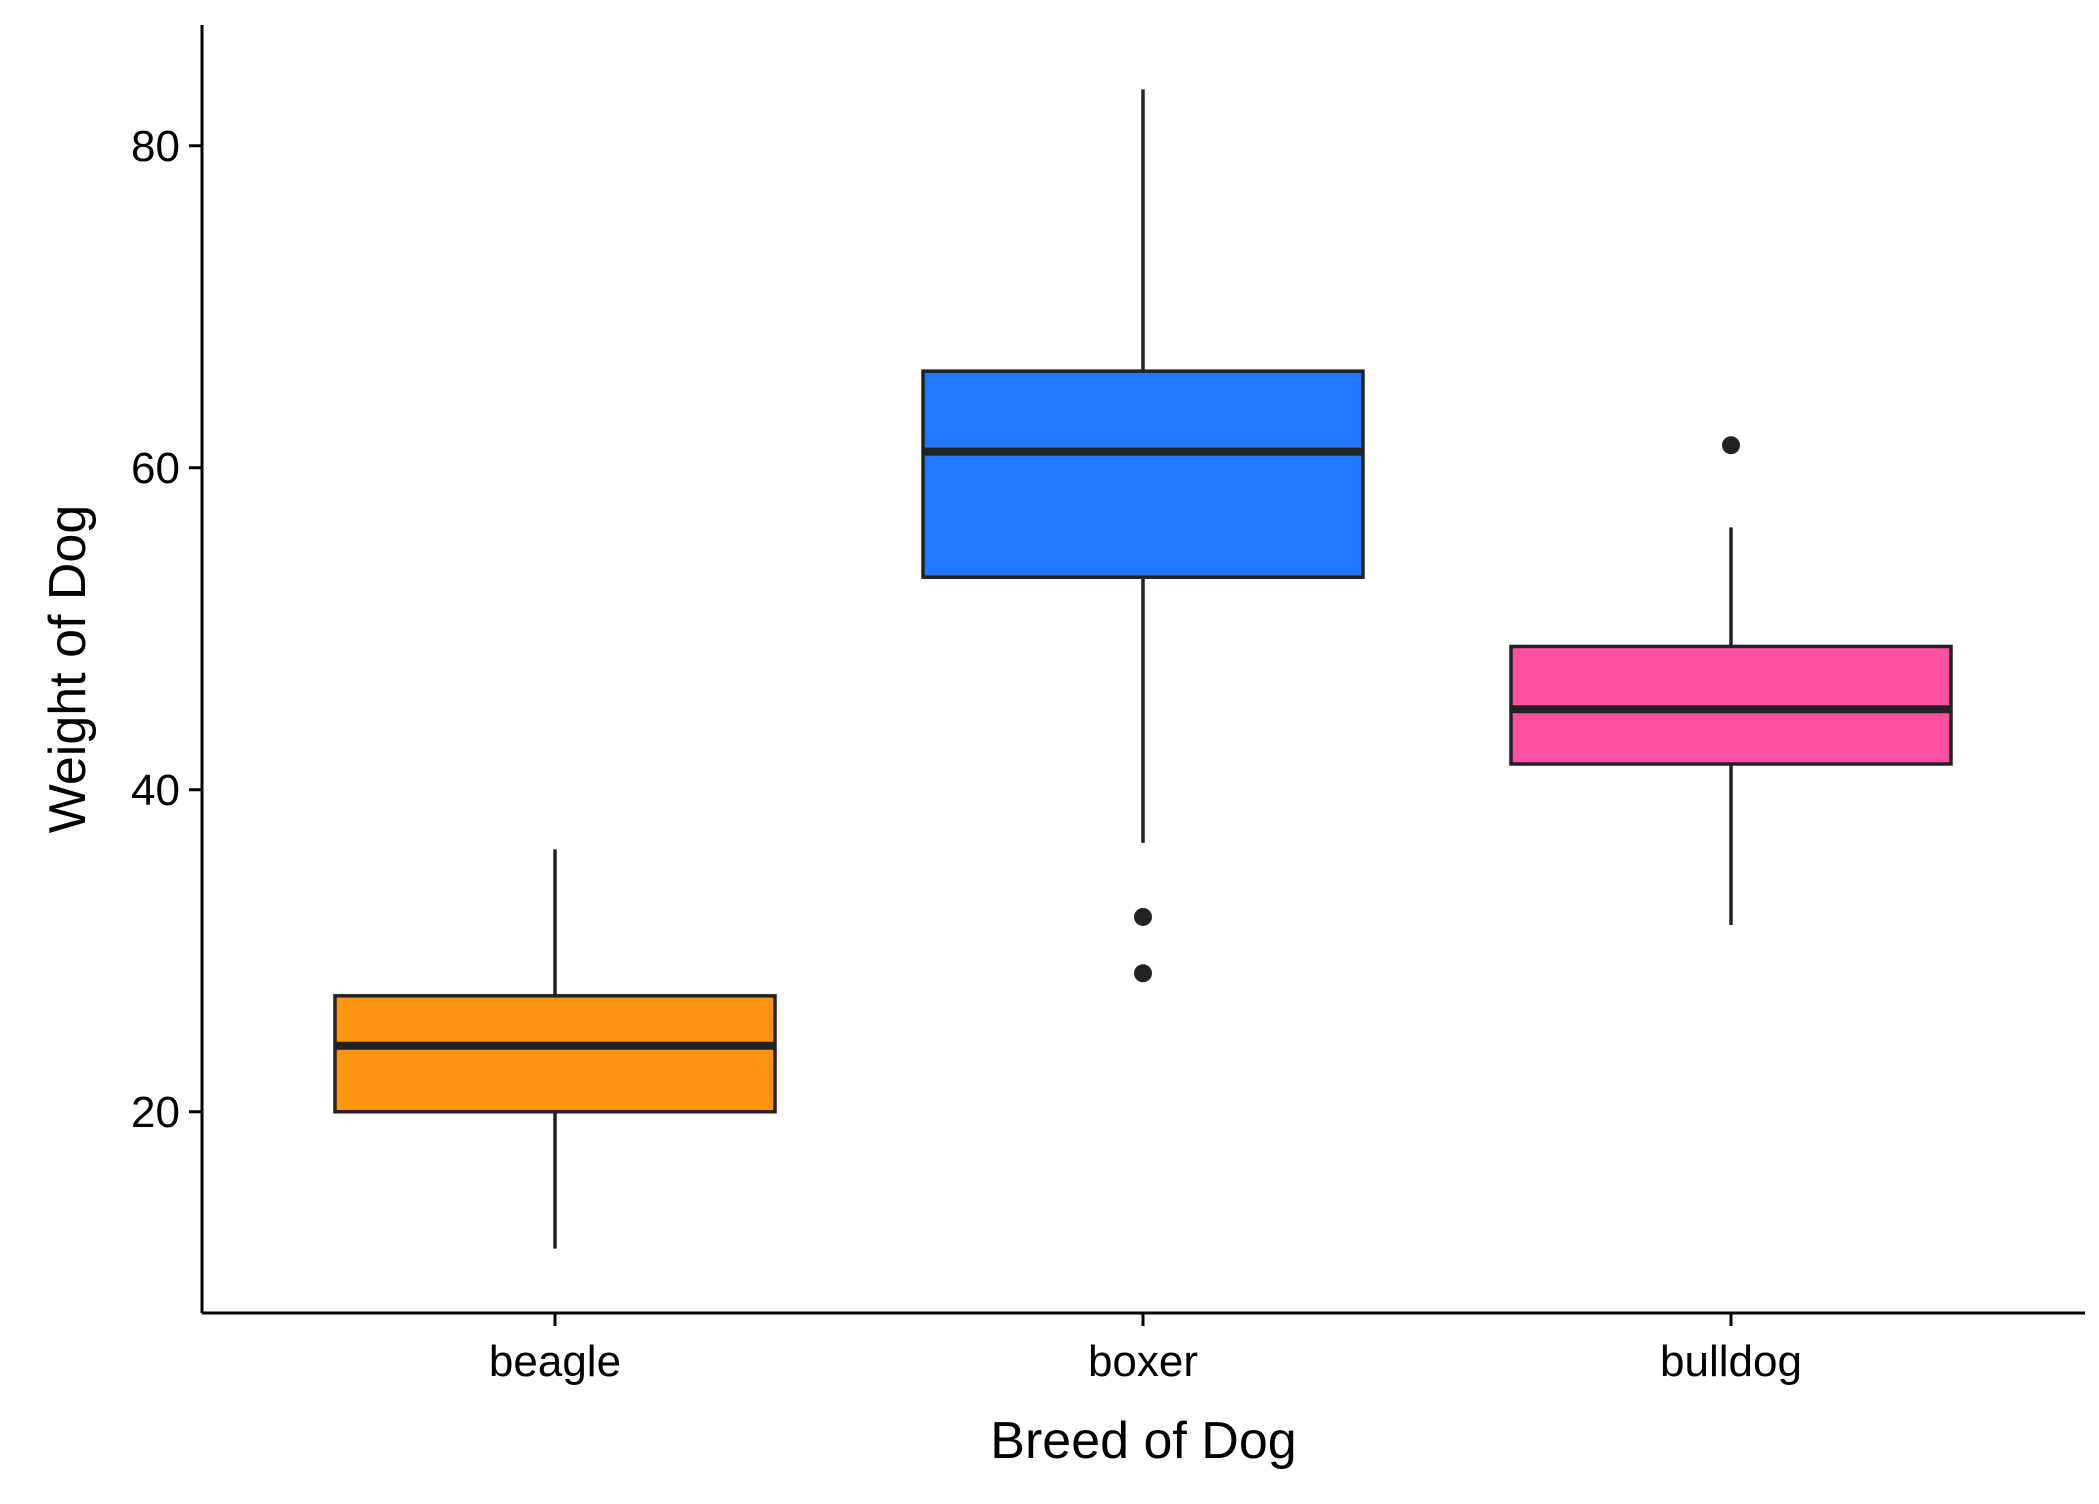 The image size is (2099, 1504). I want to click on x-axis-title: Breed of Dog, so click(1143, 1441).